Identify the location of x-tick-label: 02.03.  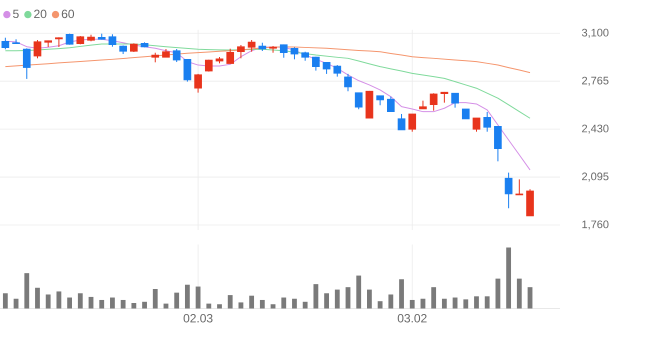
(198, 318).